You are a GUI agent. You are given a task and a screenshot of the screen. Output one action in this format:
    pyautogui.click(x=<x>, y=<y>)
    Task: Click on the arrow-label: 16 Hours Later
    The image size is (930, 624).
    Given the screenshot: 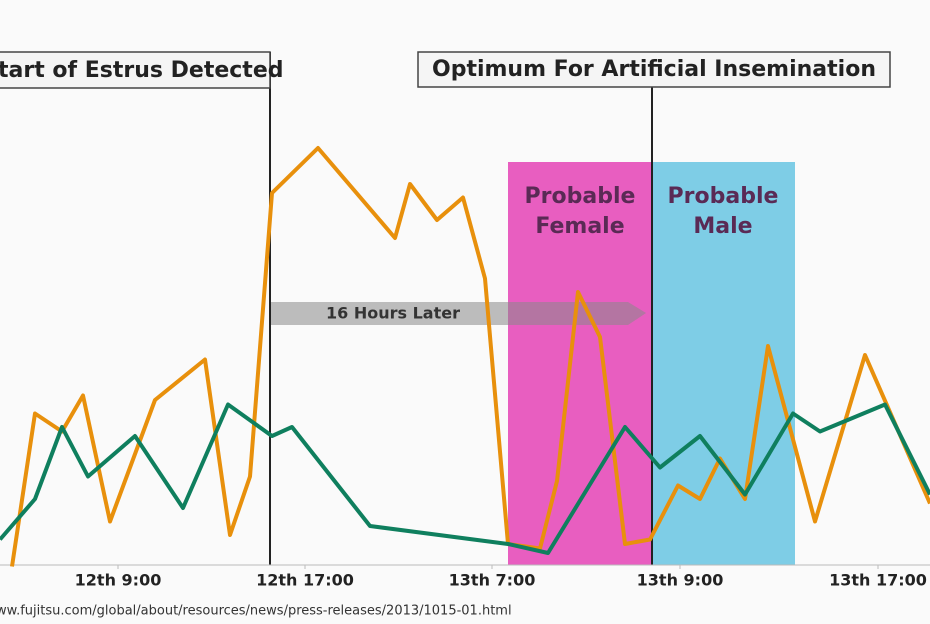 What is the action you would take?
    pyautogui.click(x=393, y=313)
    